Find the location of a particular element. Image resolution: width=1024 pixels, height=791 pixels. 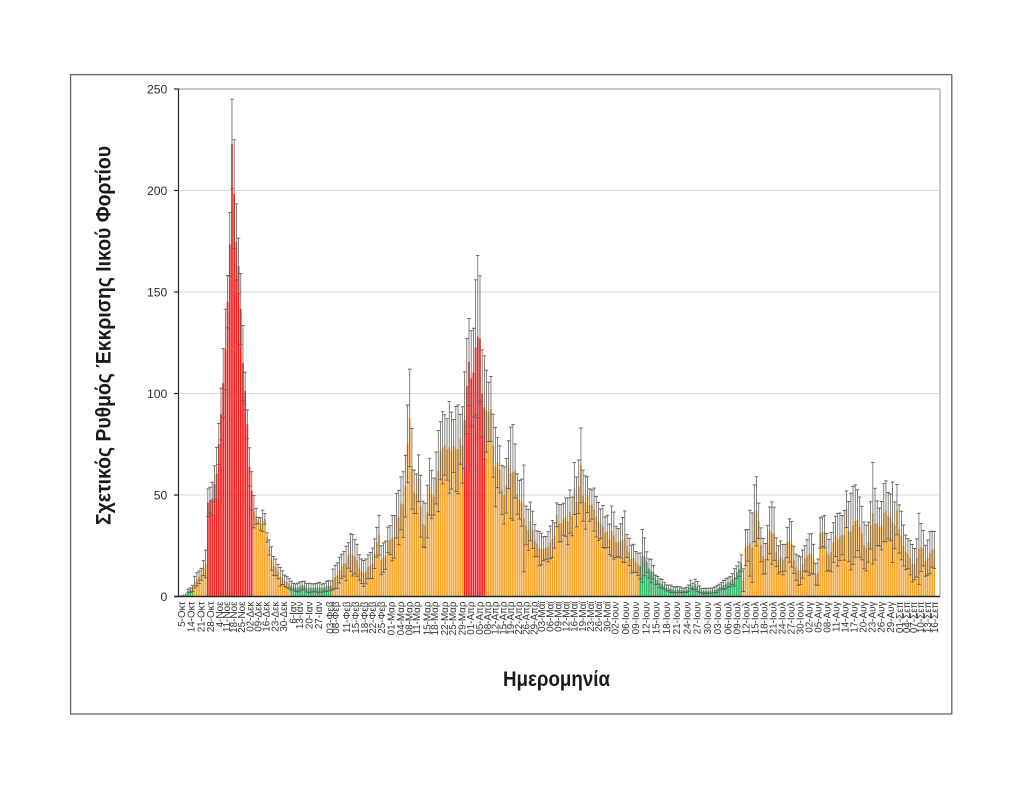

svg-text: 08-Μαρ is located at coordinates (409, 618).